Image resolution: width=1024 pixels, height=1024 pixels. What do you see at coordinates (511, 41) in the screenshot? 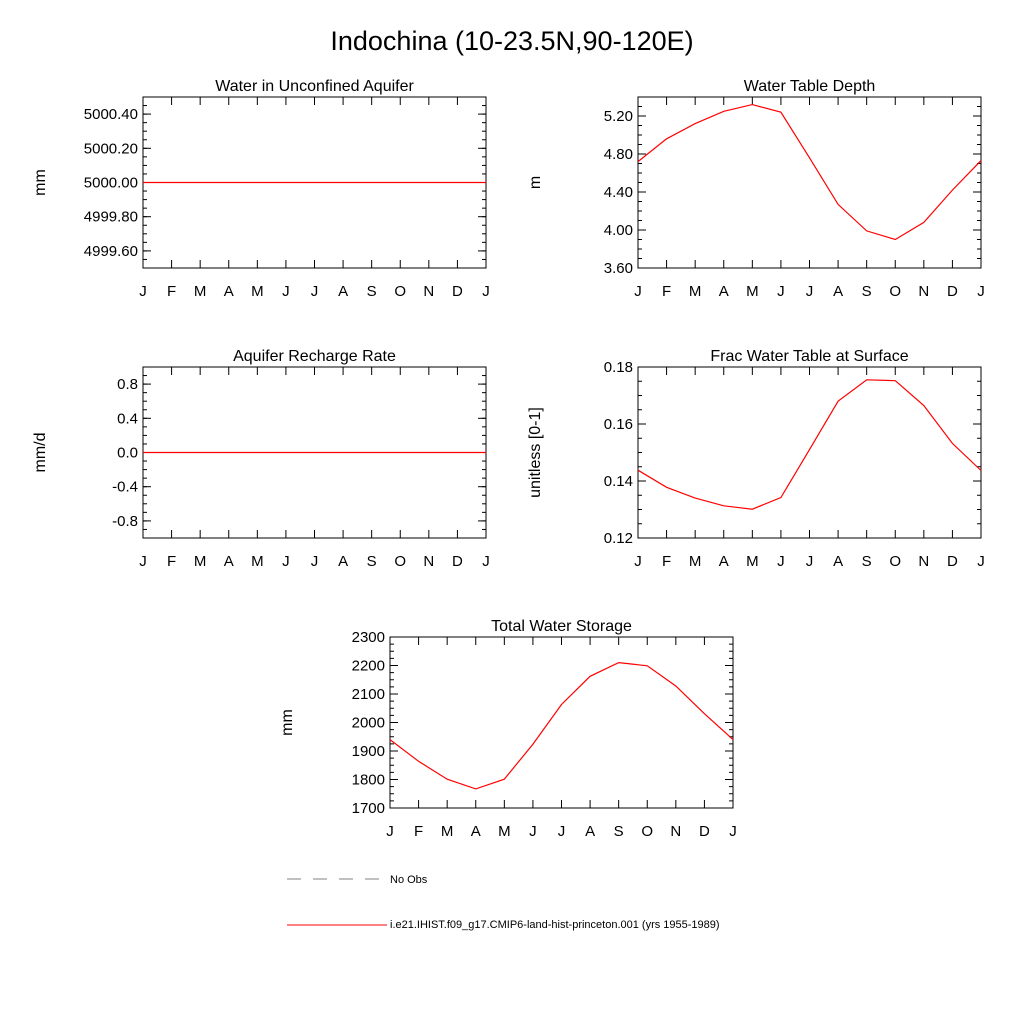
I see `figure-title: Indochina (10-23.5N,90-120E)` at bounding box center [511, 41].